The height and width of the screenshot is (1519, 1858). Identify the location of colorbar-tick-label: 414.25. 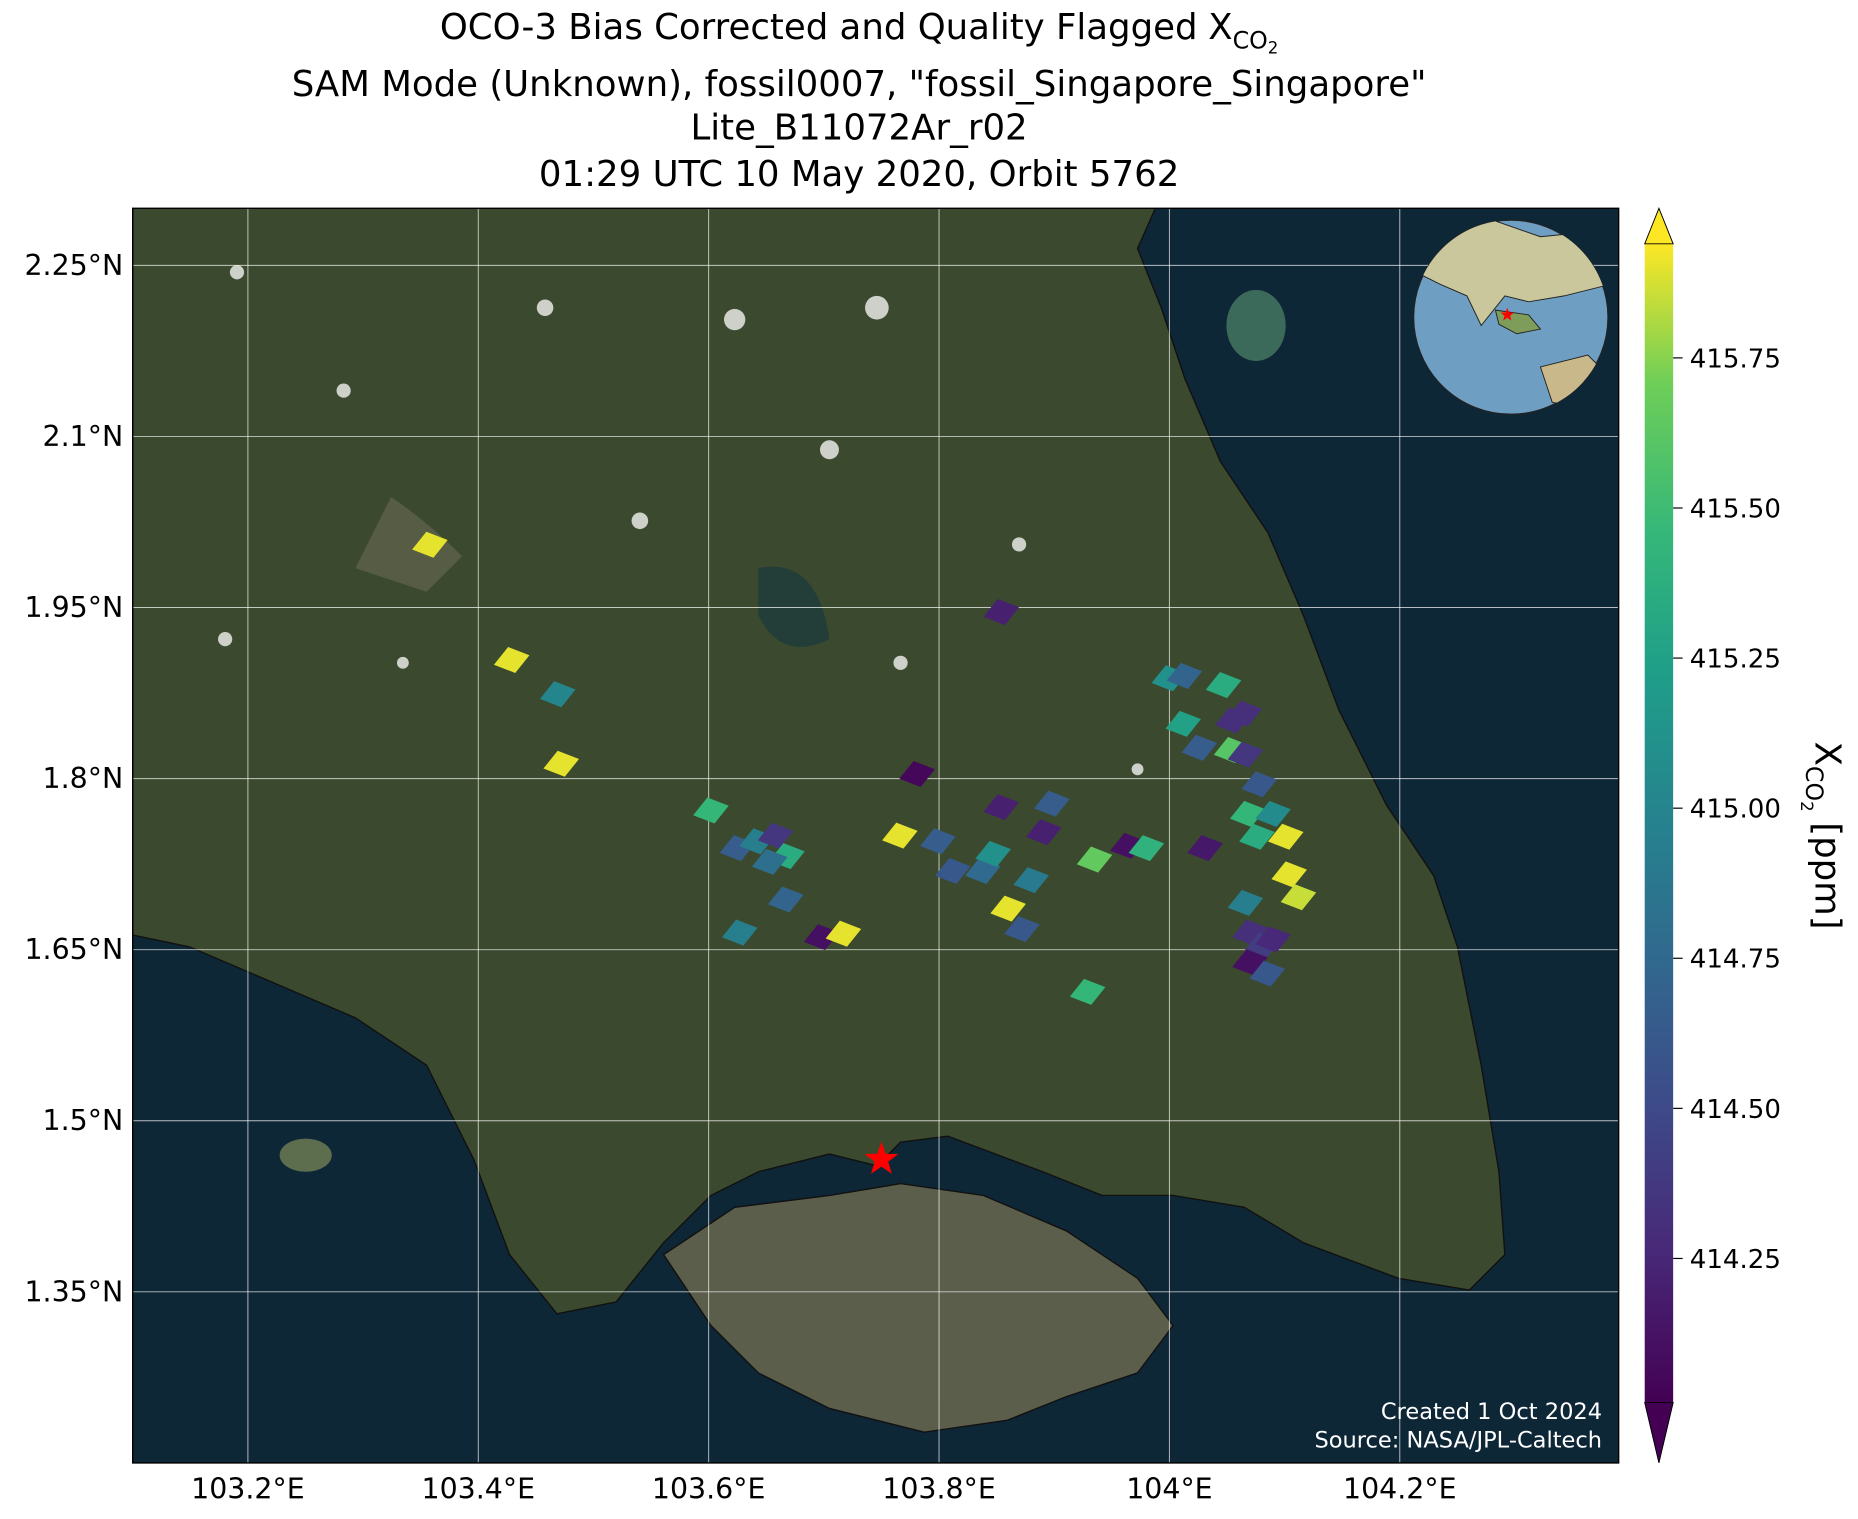
(1735, 1260).